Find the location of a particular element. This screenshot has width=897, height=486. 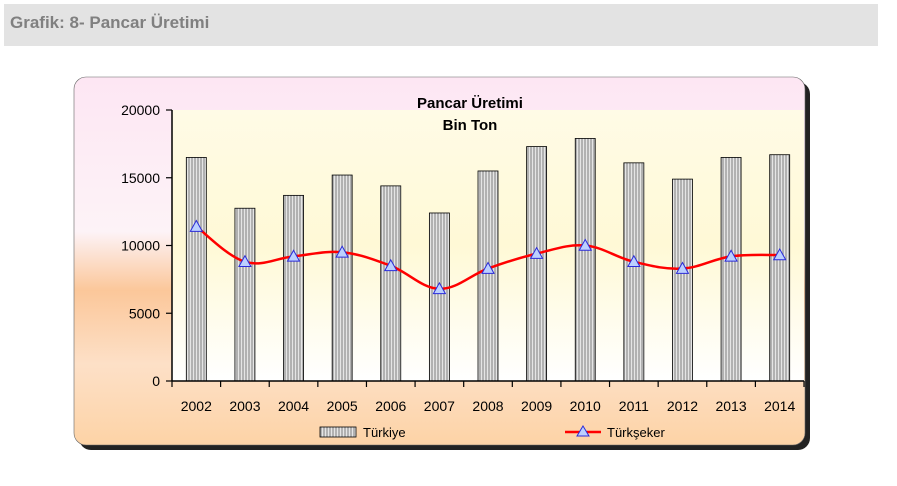

header-title: Grafik: 8- Pancar Üretimi is located at coordinates (110, 22).